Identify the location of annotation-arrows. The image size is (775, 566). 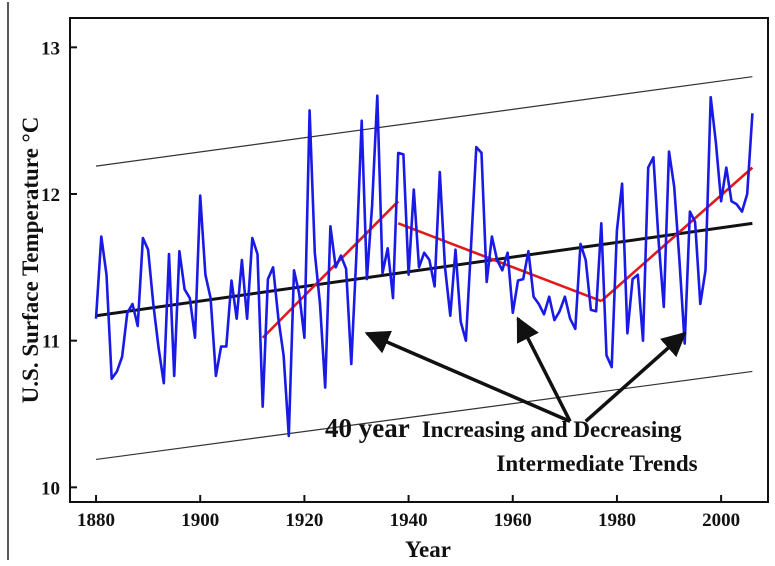
(525, 369).